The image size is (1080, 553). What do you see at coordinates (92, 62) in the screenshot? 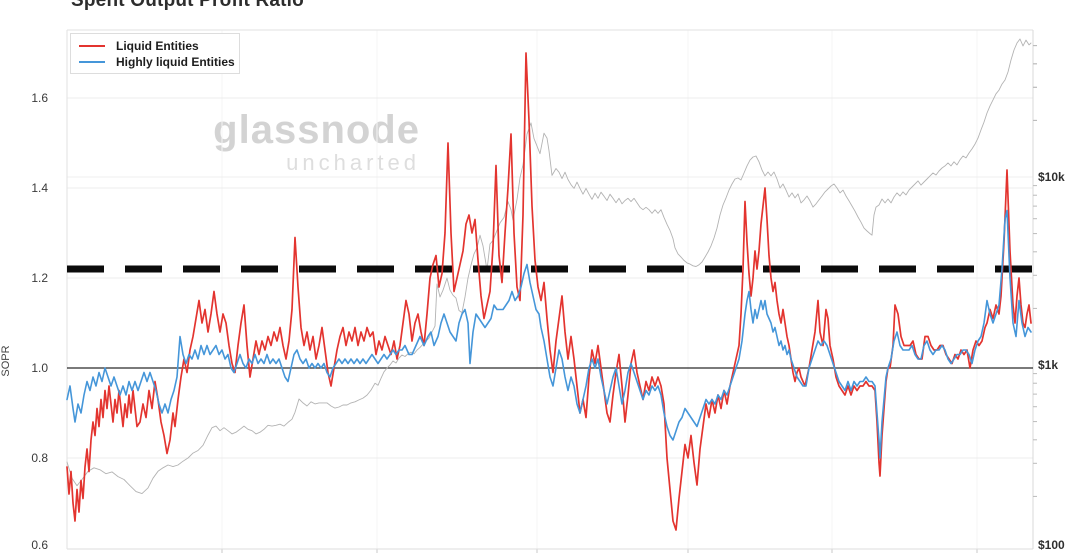
I see `legend-swatch-highly-liquid-line` at bounding box center [92, 62].